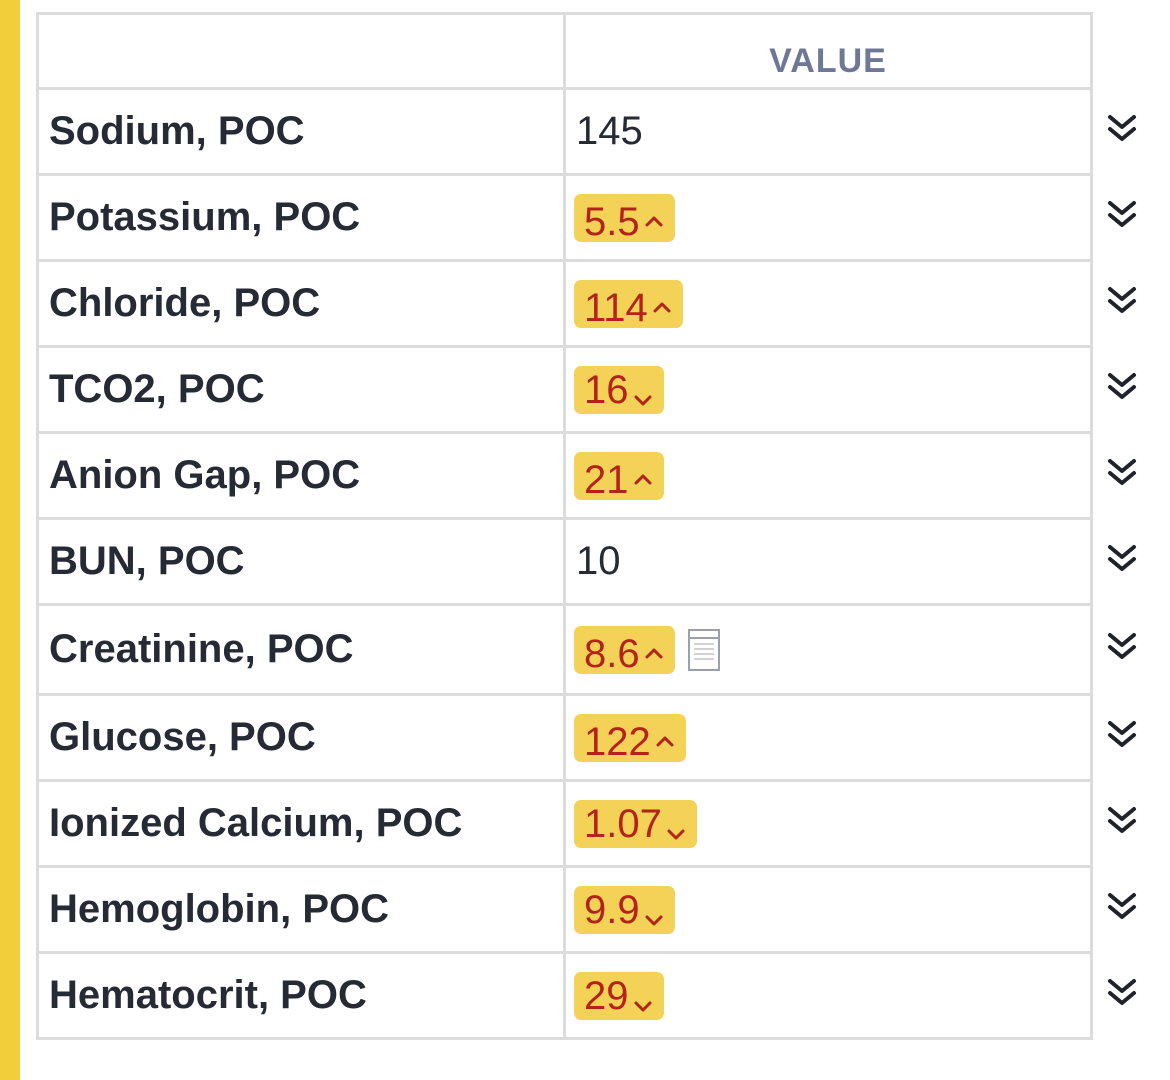  I want to click on lab-name: Ionized Calcium, POC, so click(301, 823).